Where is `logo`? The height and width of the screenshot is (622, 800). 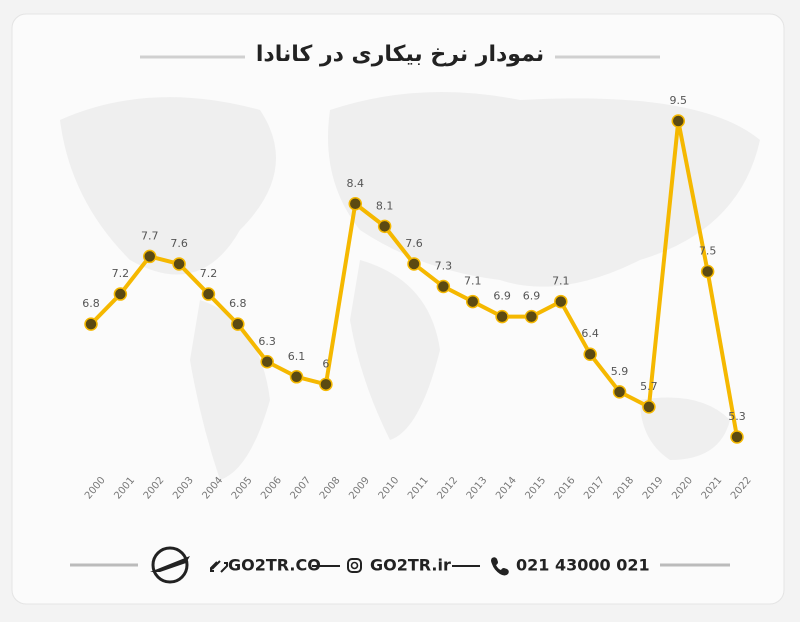 logo is located at coordinates (170, 565).